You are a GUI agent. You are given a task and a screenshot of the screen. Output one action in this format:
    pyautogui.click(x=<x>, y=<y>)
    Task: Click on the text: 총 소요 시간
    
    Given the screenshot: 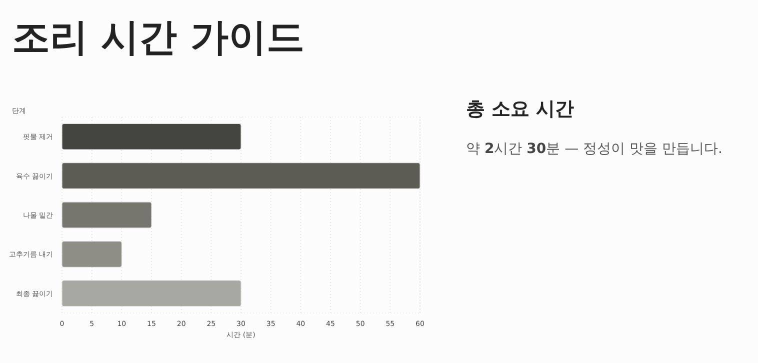 What is the action you would take?
    pyautogui.click(x=521, y=109)
    